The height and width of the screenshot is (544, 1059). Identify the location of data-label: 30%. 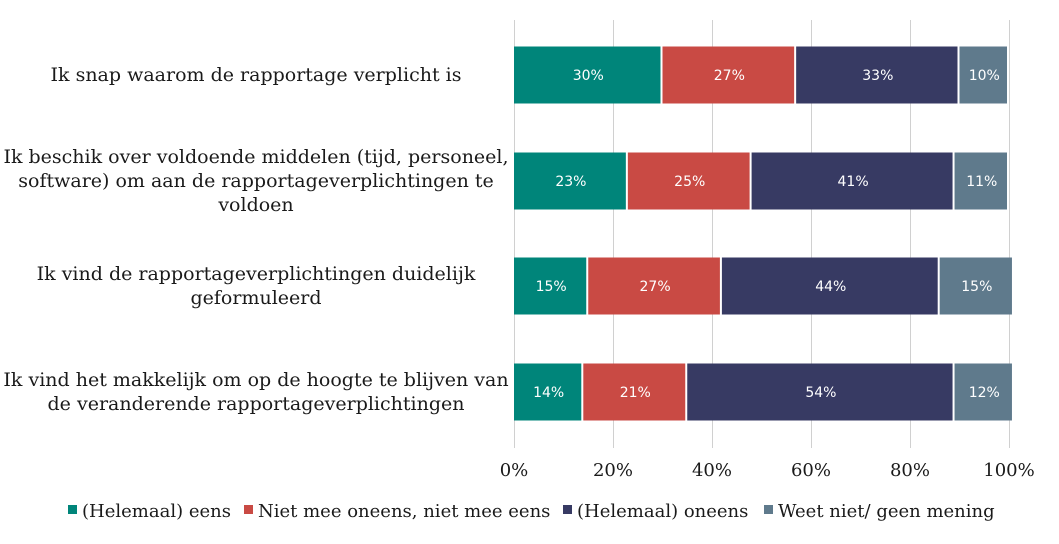
(588, 76).